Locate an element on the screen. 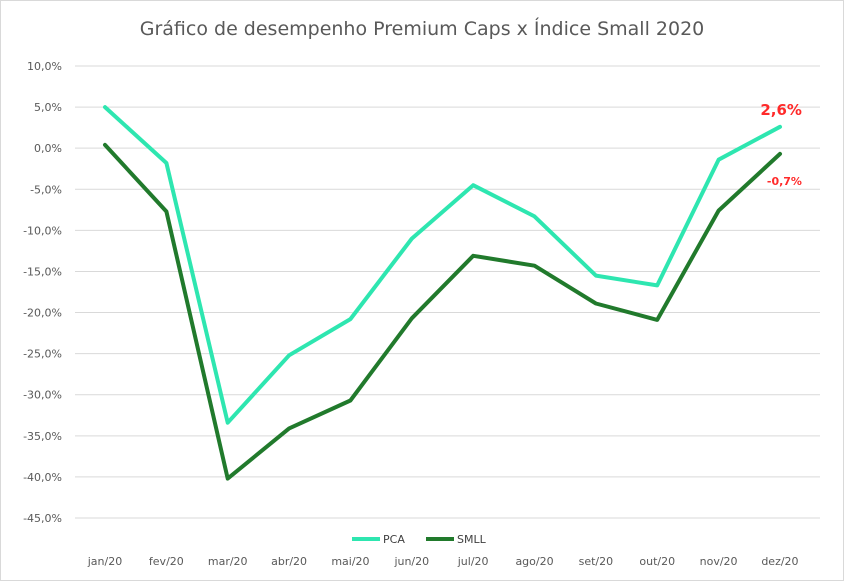 Image resolution: width=844 pixels, height=581 pixels. legend: PCA SMLL is located at coordinates (419, 539).